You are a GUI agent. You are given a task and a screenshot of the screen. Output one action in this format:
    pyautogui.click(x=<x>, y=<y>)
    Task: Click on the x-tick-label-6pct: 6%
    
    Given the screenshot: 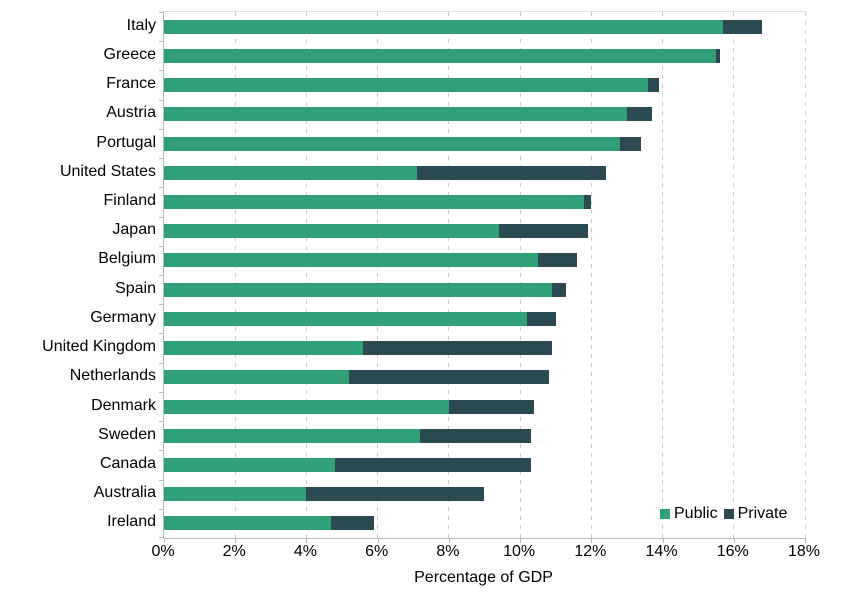 What is the action you would take?
    pyautogui.click(x=377, y=551)
    